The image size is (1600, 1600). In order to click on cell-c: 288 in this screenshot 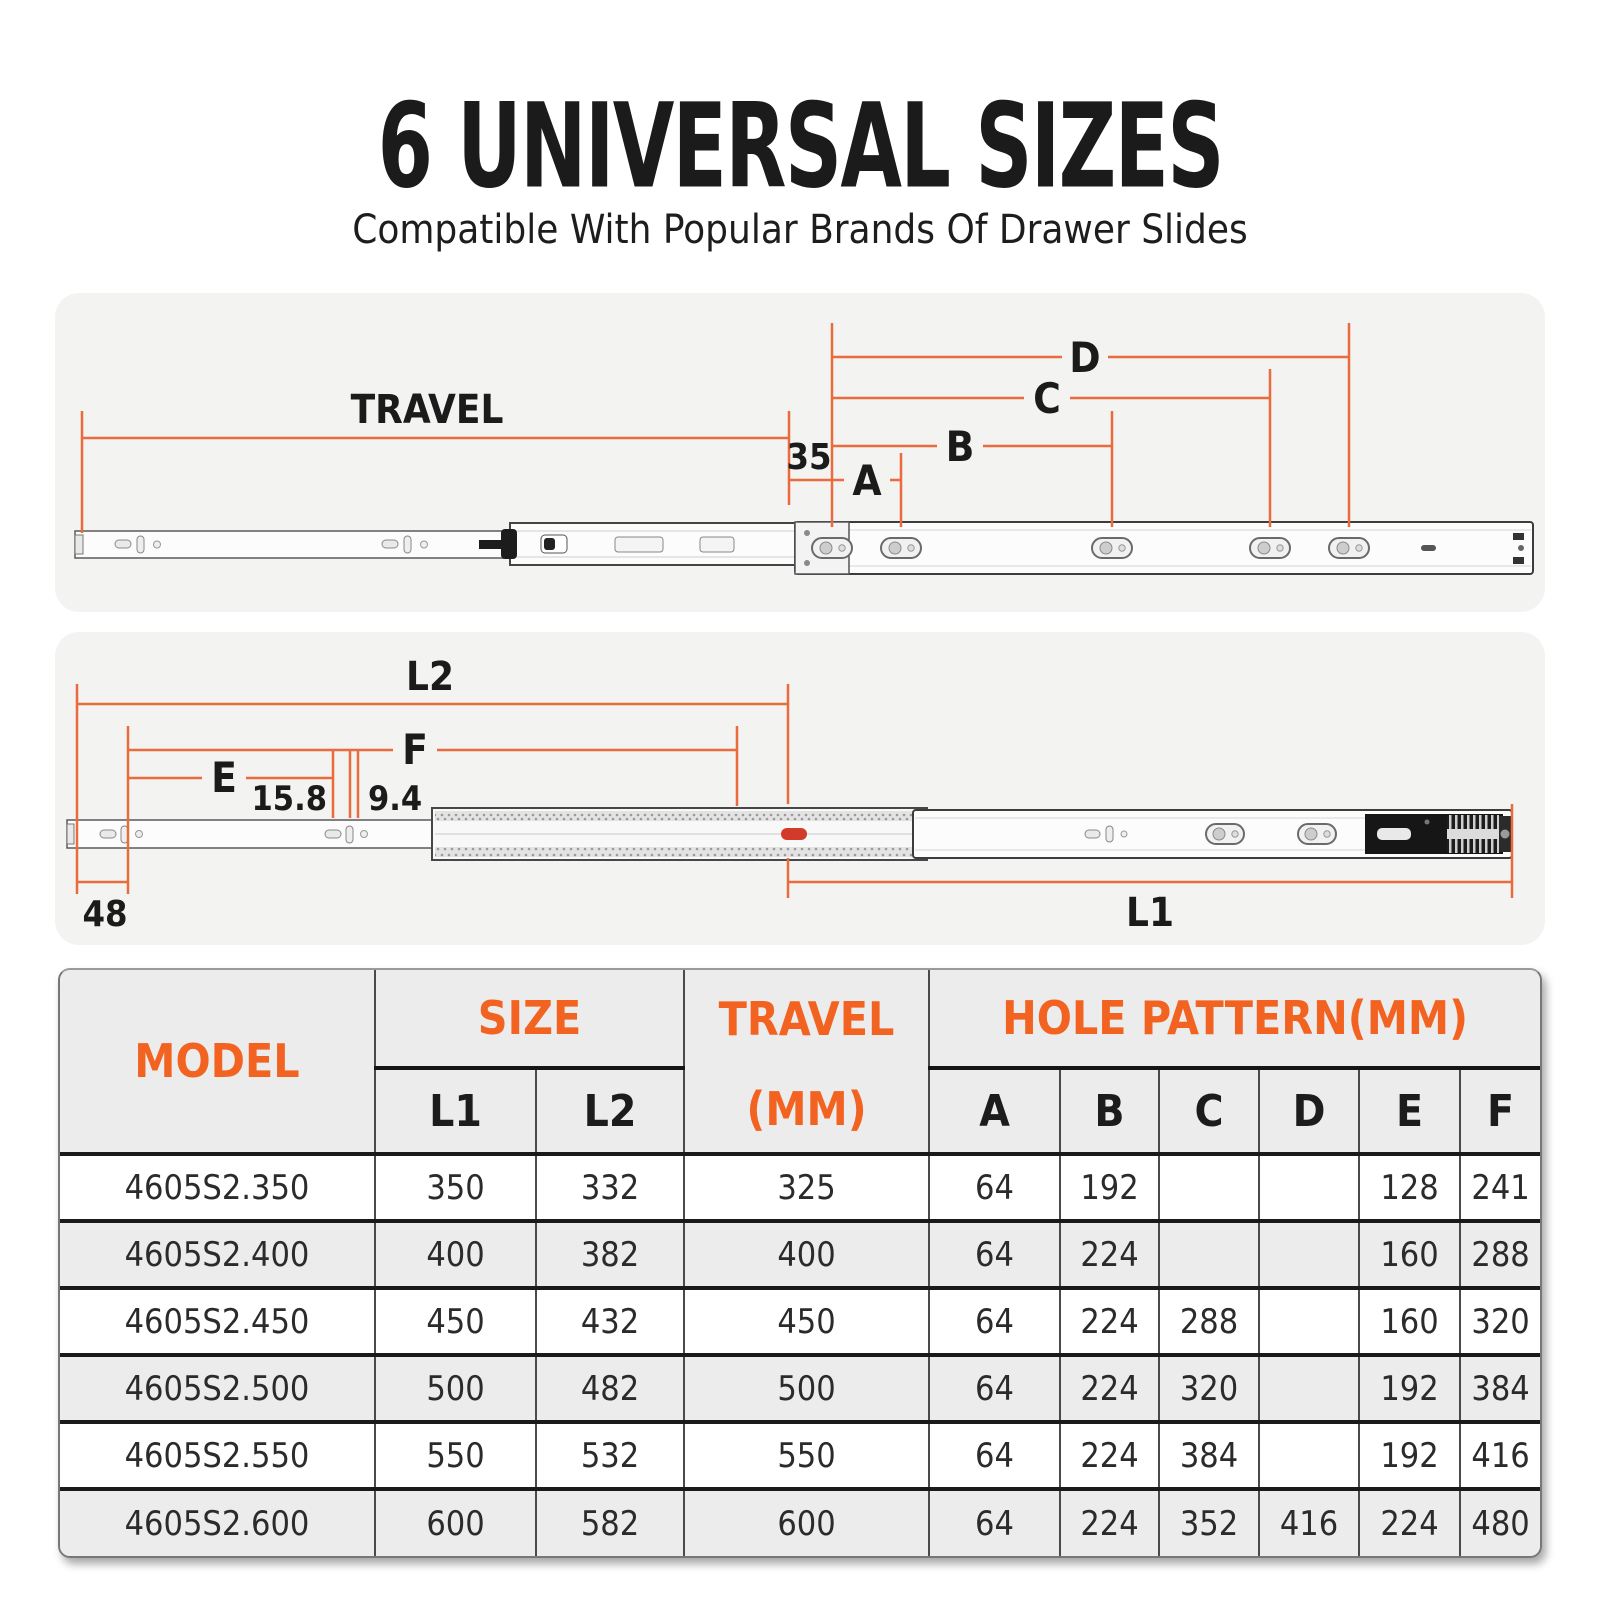, I will do `click(1209, 1320)`.